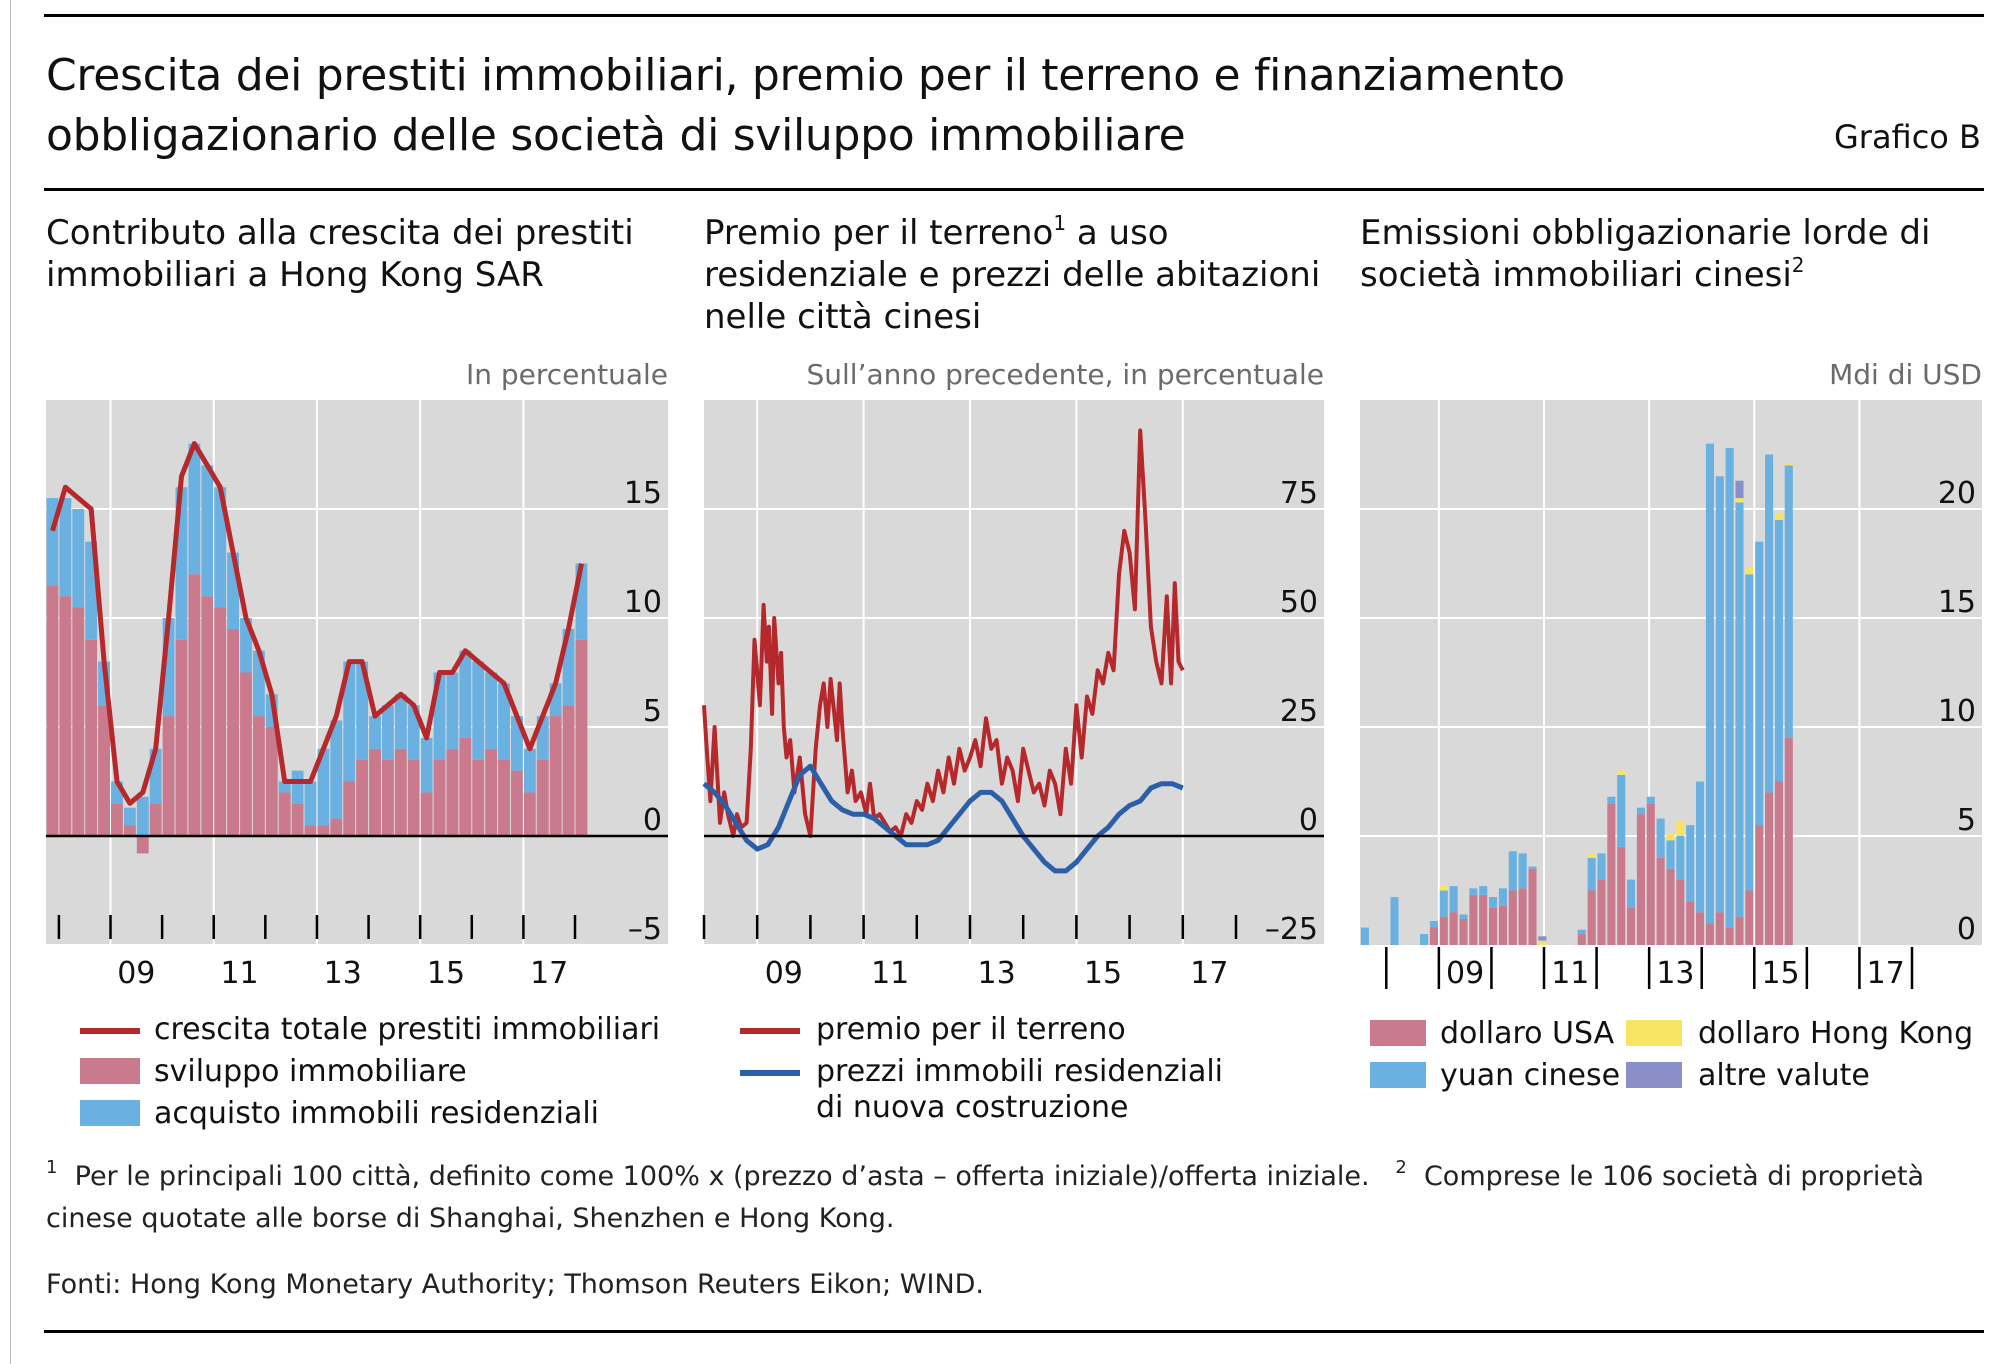 This screenshot has height=1364, width=1997. What do you see at coordinates (310, 1071) in the screenshot?
I see `legend-label-development: sviluppo immobiliare` at bounding box center [310, 1071].